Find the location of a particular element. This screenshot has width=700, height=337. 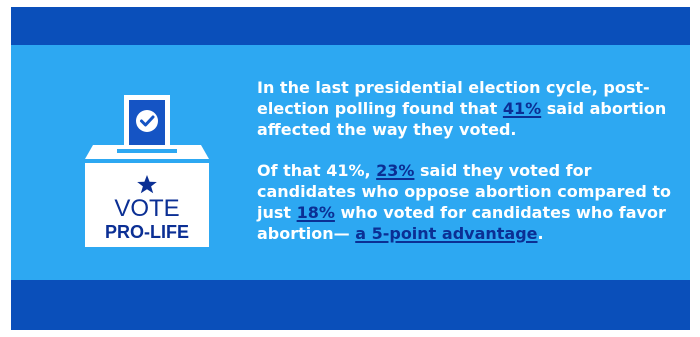

highlight-18-percent-link: 18% is located at coordinates (315, 212).